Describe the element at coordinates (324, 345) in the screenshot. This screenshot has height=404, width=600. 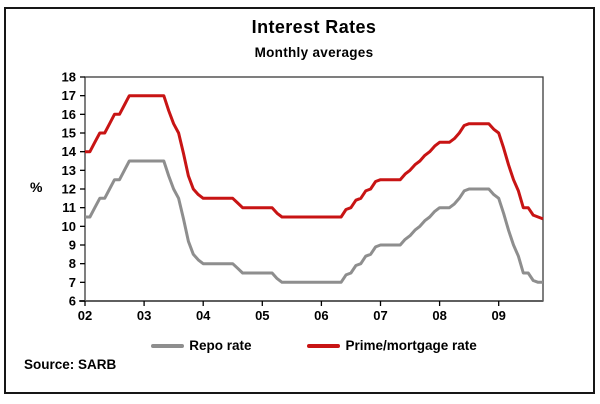
I see `prime-mortgage-rate-line-swatch-icon` at that location.